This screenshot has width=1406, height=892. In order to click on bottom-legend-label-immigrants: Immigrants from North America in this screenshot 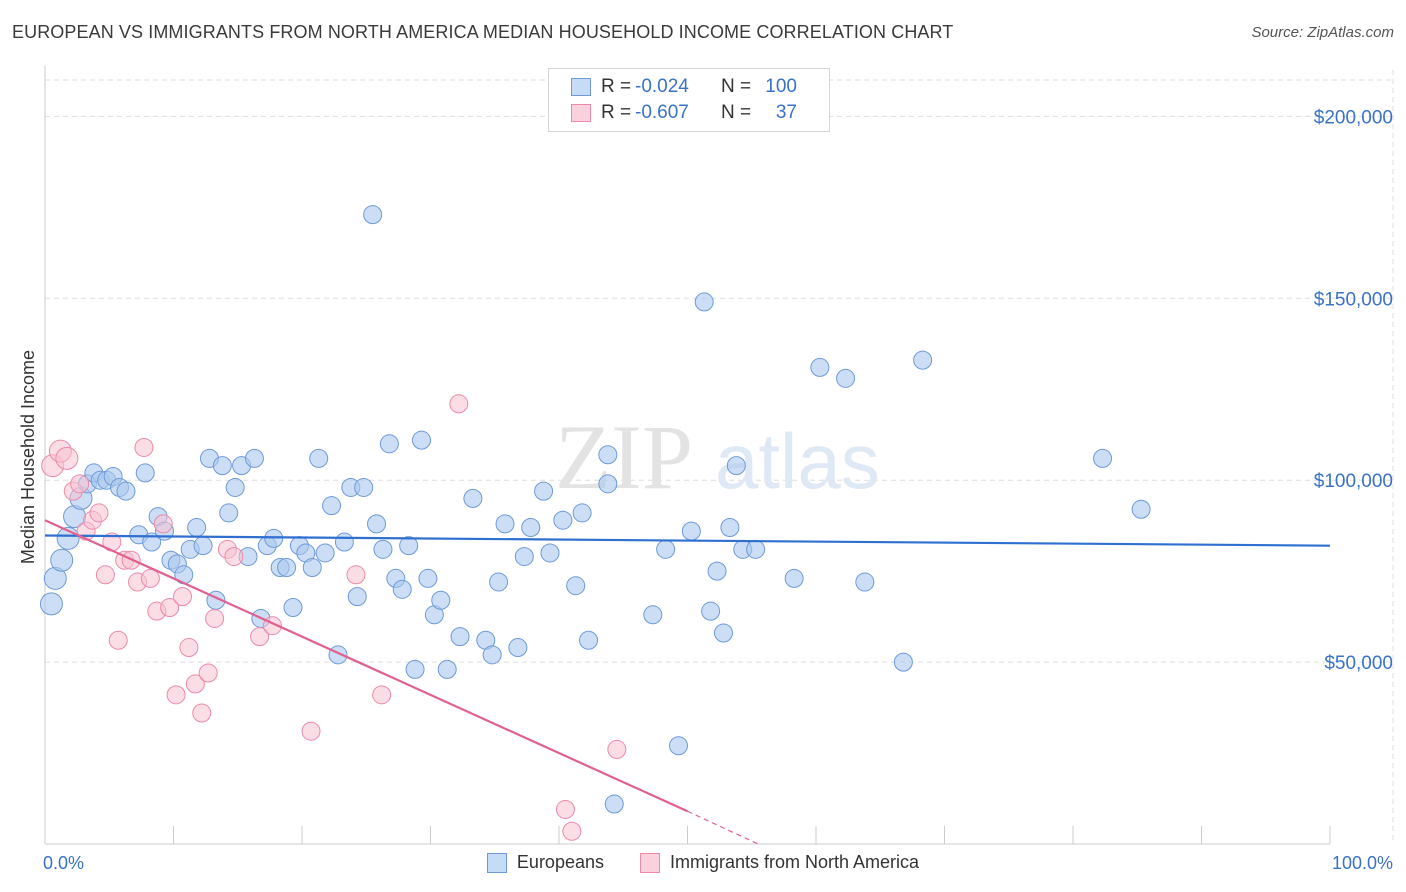, I will do `click(795, 862)`.